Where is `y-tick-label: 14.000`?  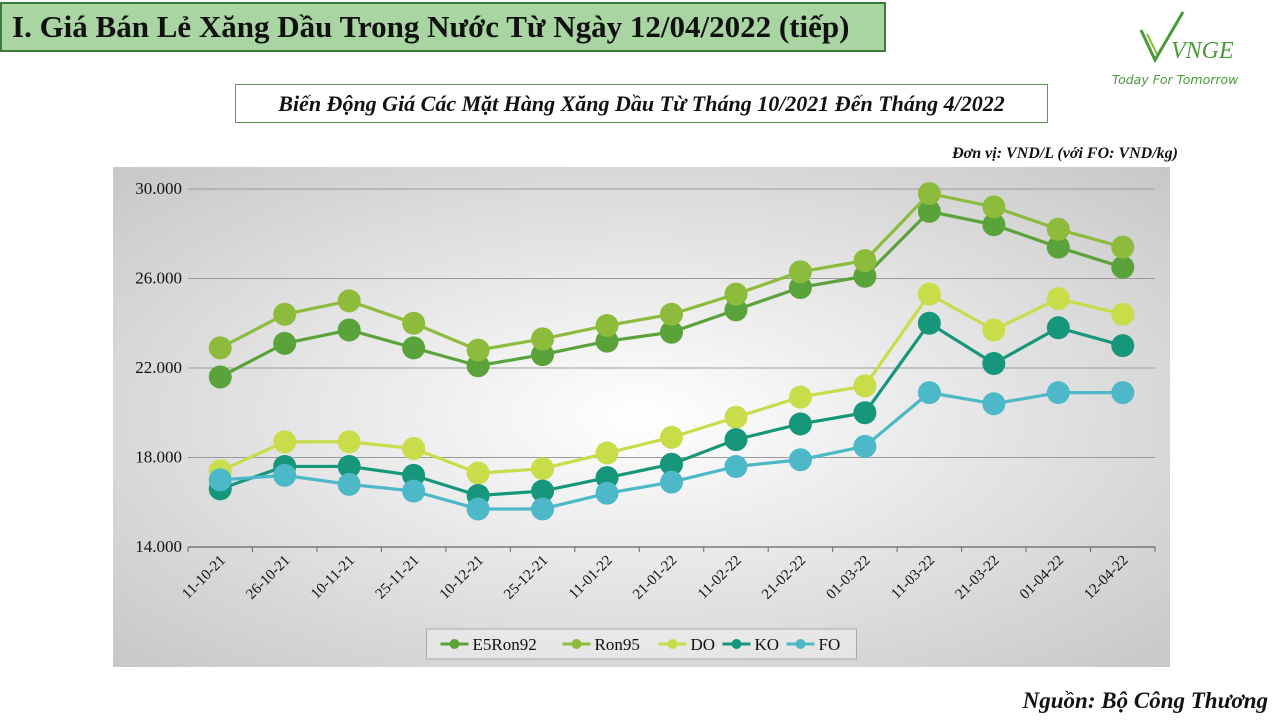
y-tick-label: 14.000 is located at coordinates (158, 546).